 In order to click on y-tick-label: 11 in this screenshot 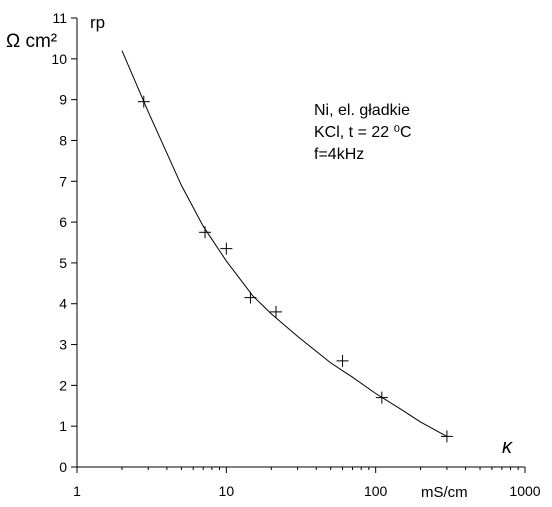, I will do `click(59, 18)`.